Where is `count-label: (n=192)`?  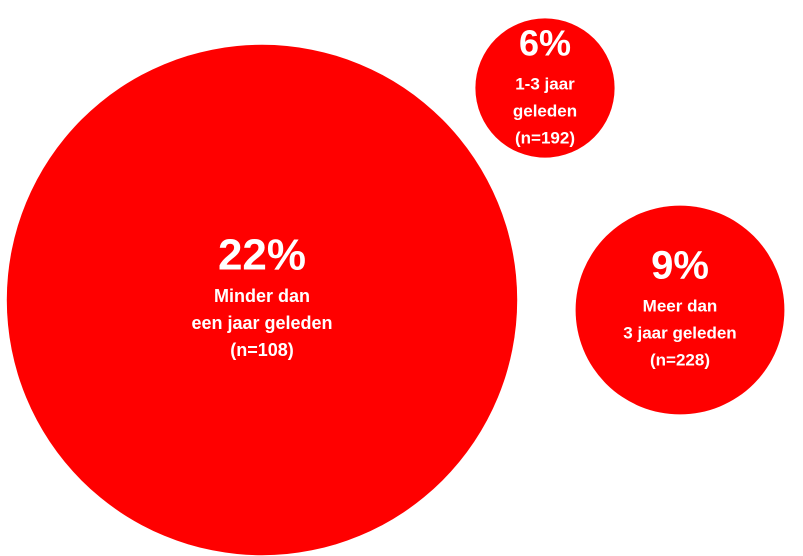 count-label: (n=192) is located at coordinates (545, 137).